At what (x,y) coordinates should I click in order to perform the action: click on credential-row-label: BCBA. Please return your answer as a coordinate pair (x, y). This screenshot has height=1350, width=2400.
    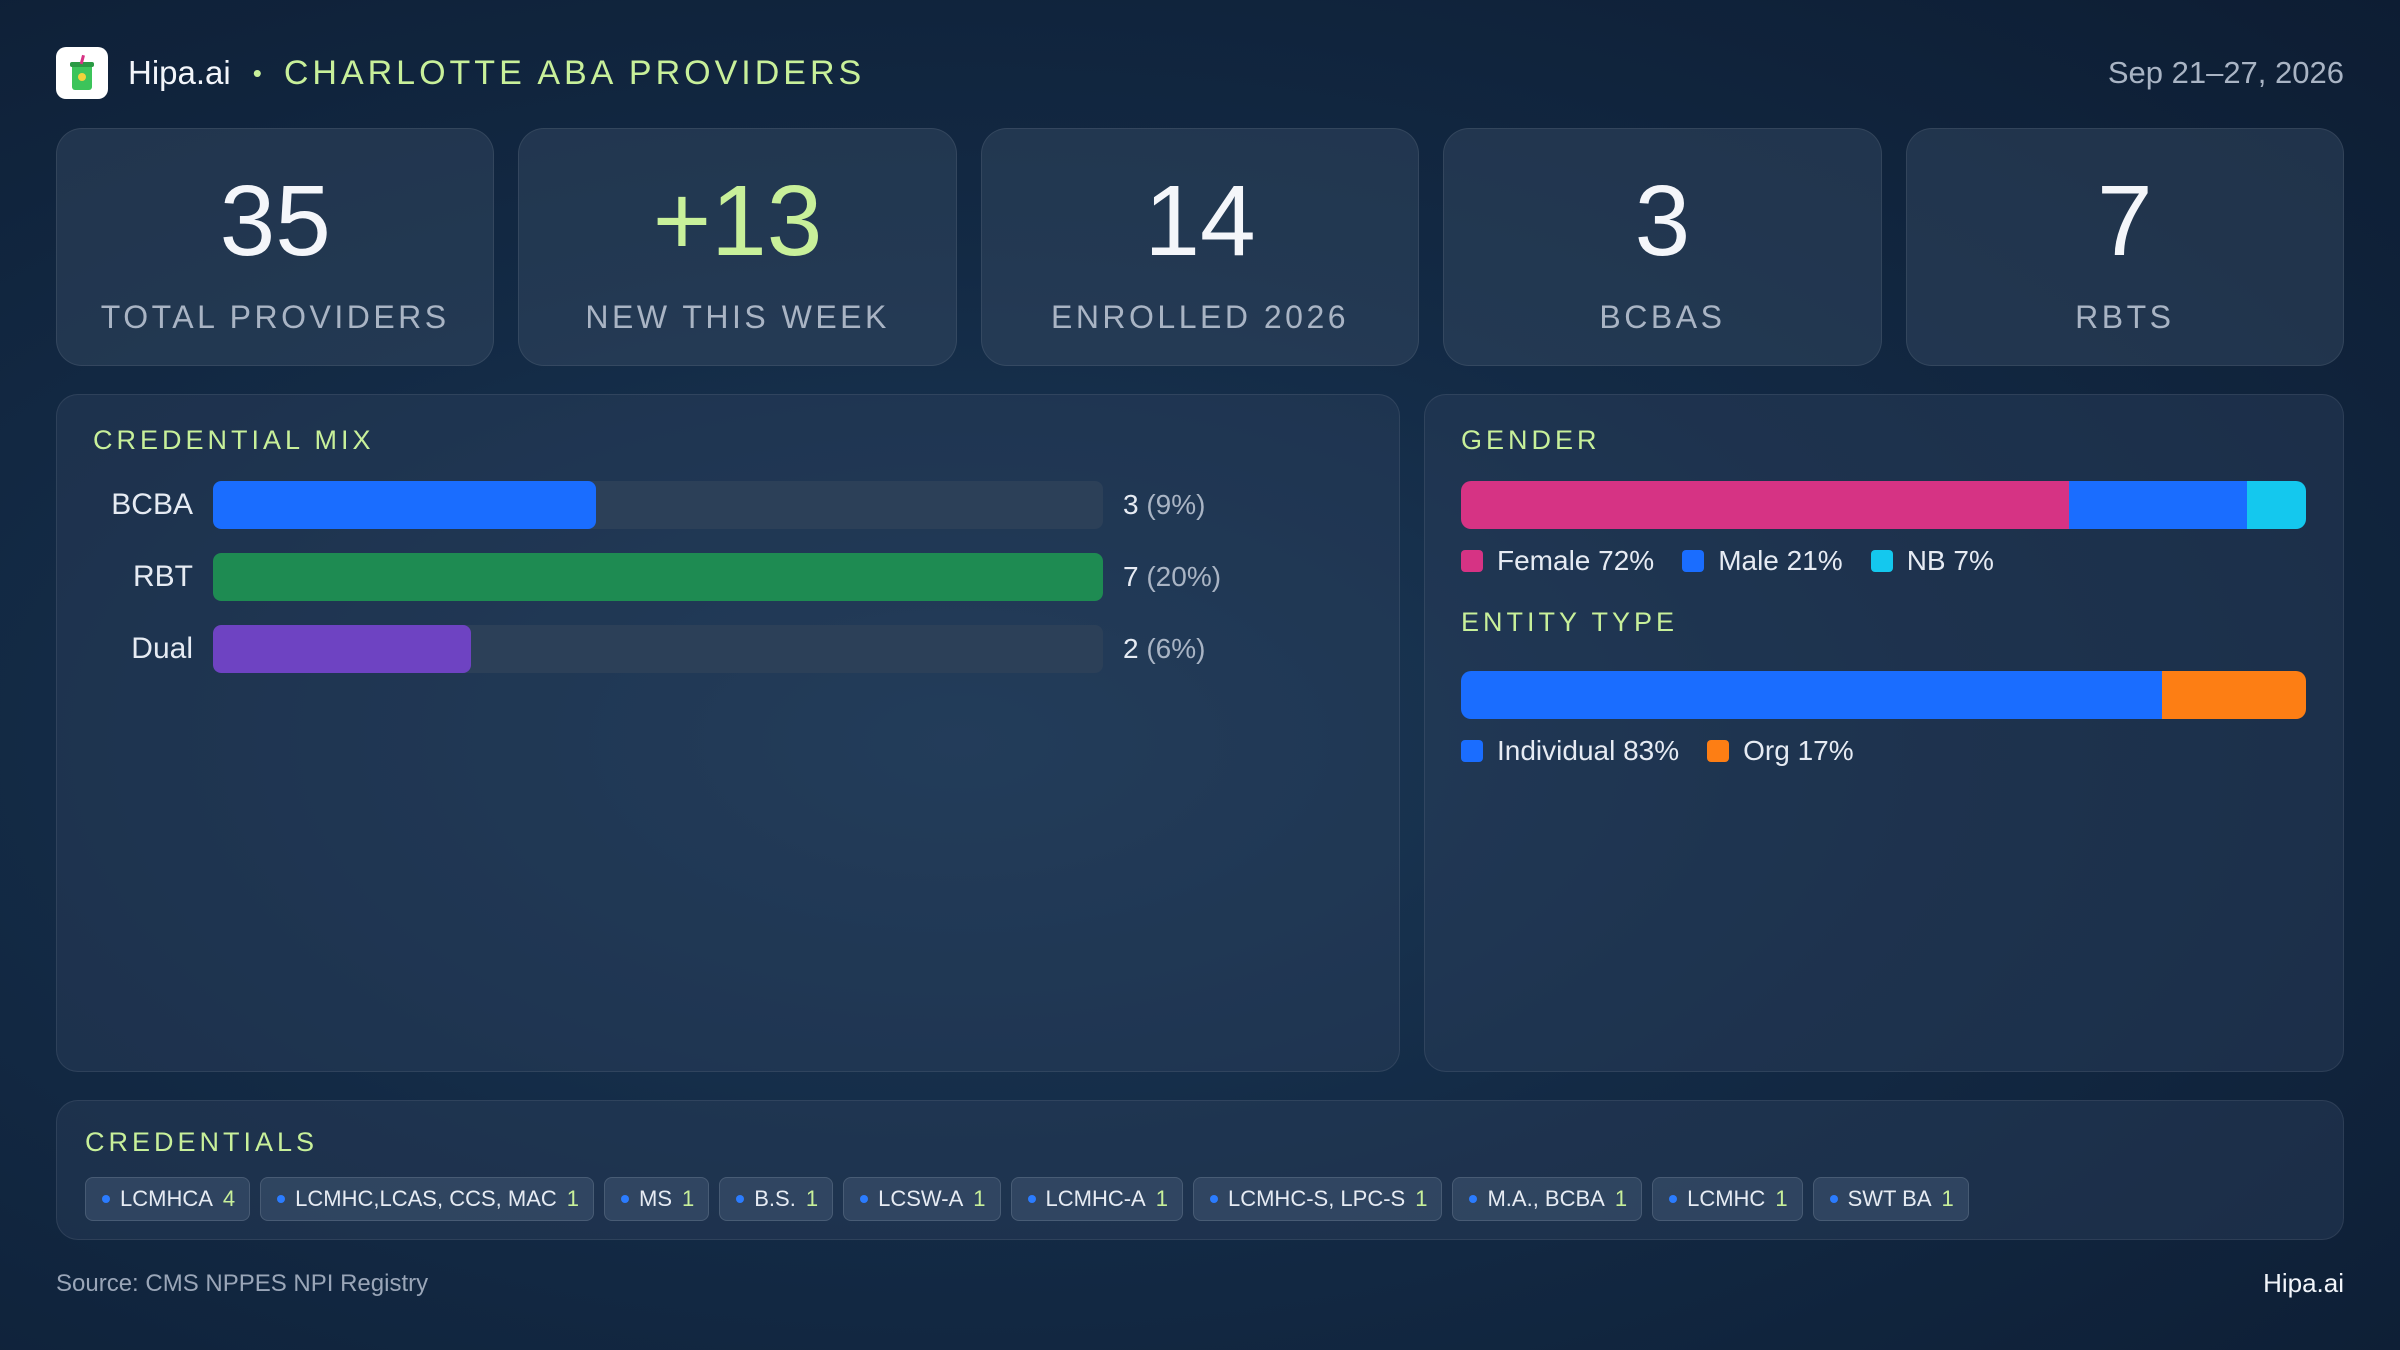
    Looking at the image, I should click on (152, 504).